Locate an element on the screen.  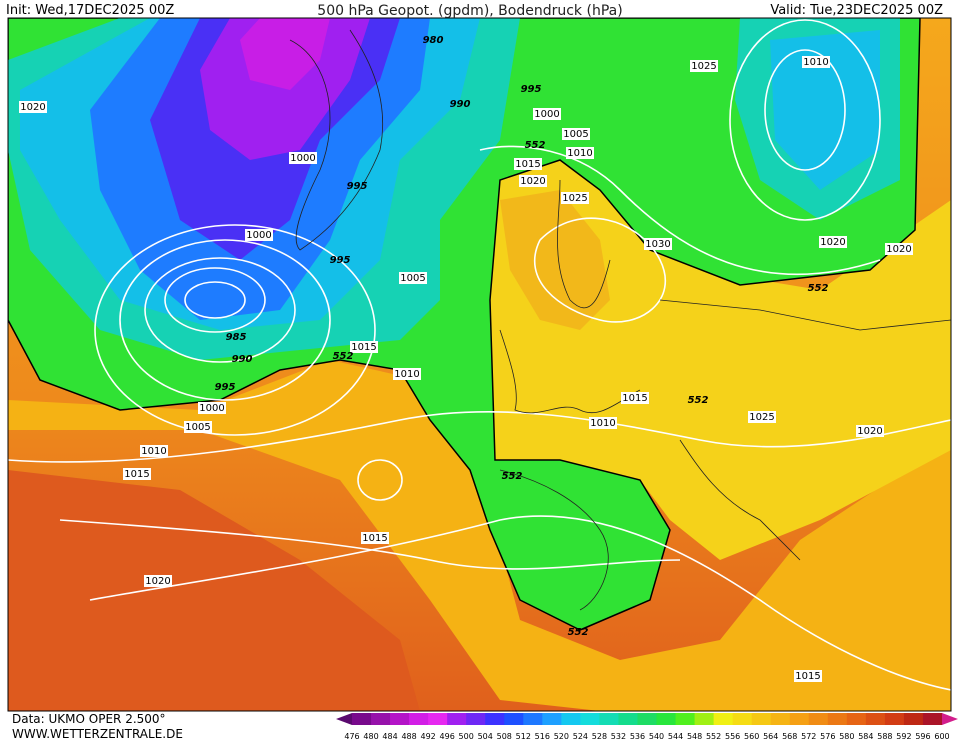
colorbar-label: 536 is located at coordinates (637, 736).